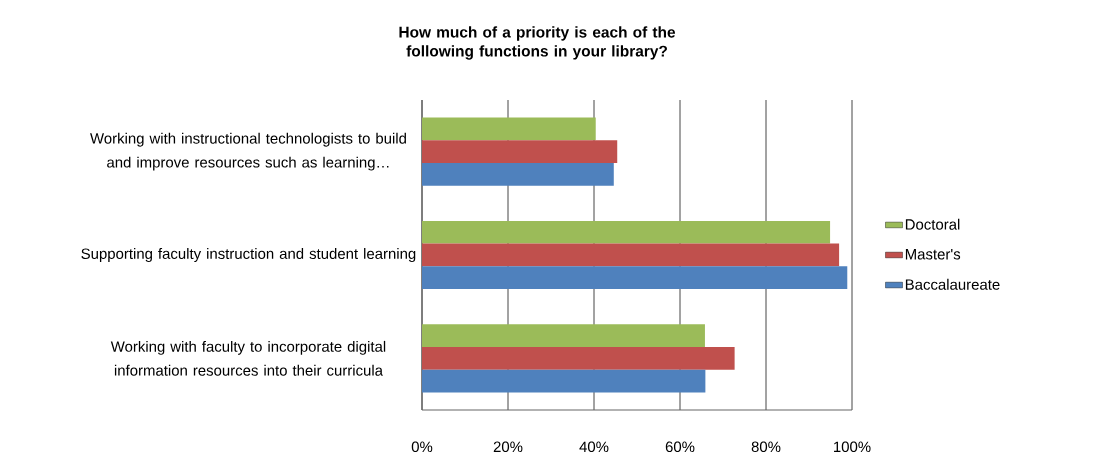  Describe the element at coordinates (594, 447) in the screenshot. I see `x-tick-label: 40%` at that location.